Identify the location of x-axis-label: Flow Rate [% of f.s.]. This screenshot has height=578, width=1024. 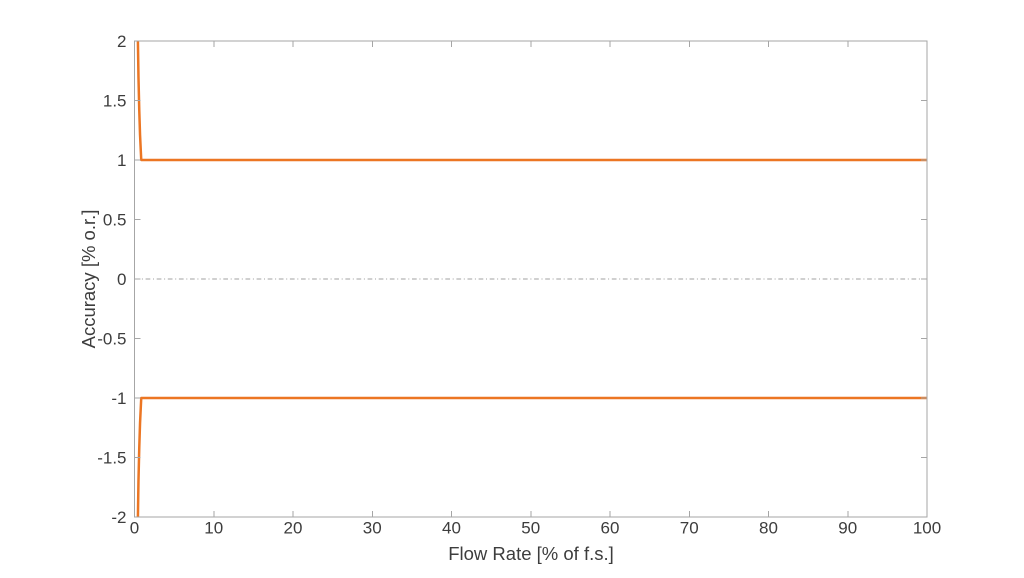
(531, 553).